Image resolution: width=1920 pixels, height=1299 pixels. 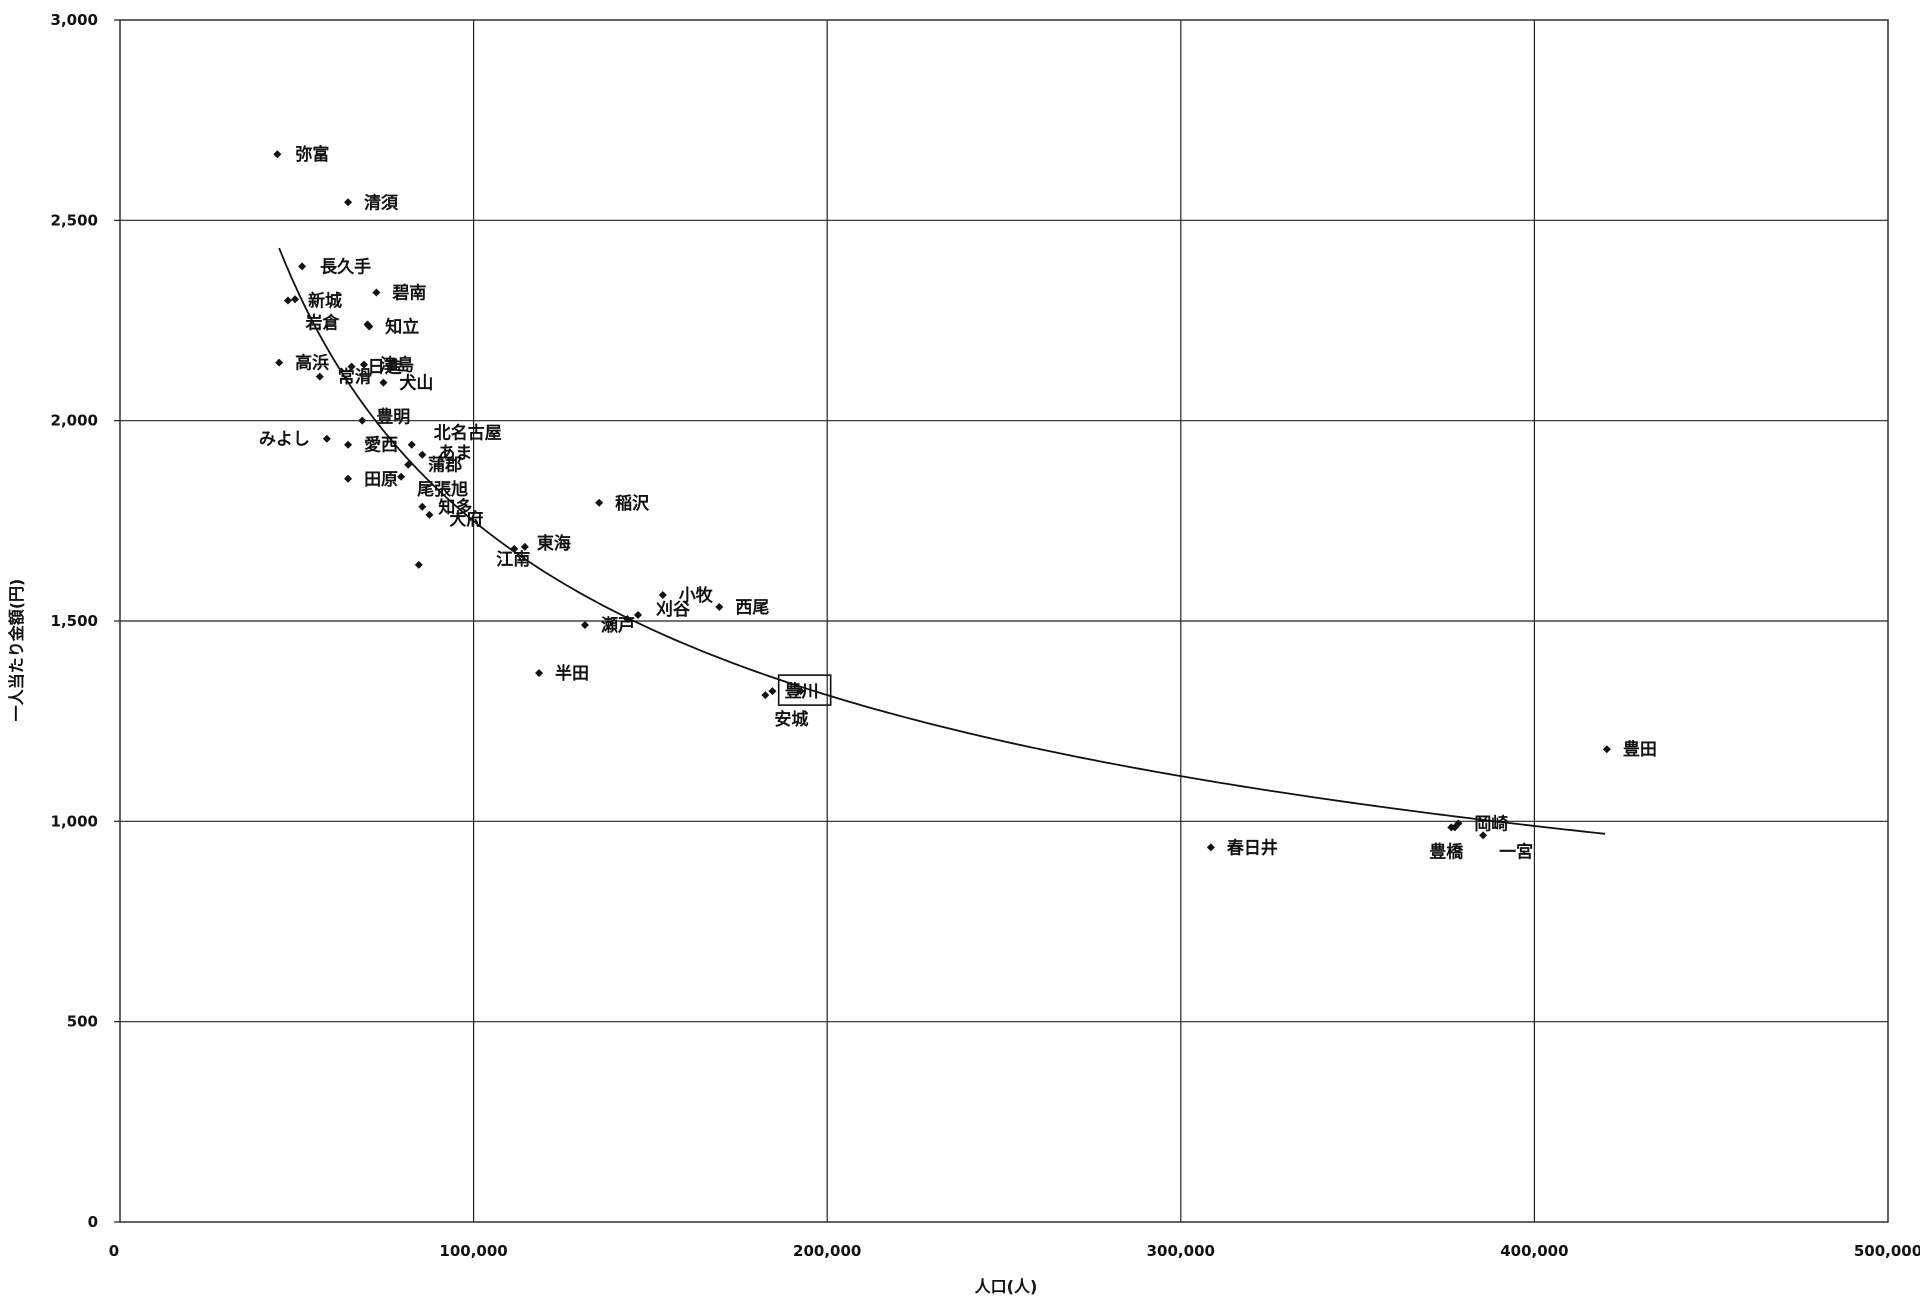 I want to click on point-label: 半田, so click(x=572, y=673).